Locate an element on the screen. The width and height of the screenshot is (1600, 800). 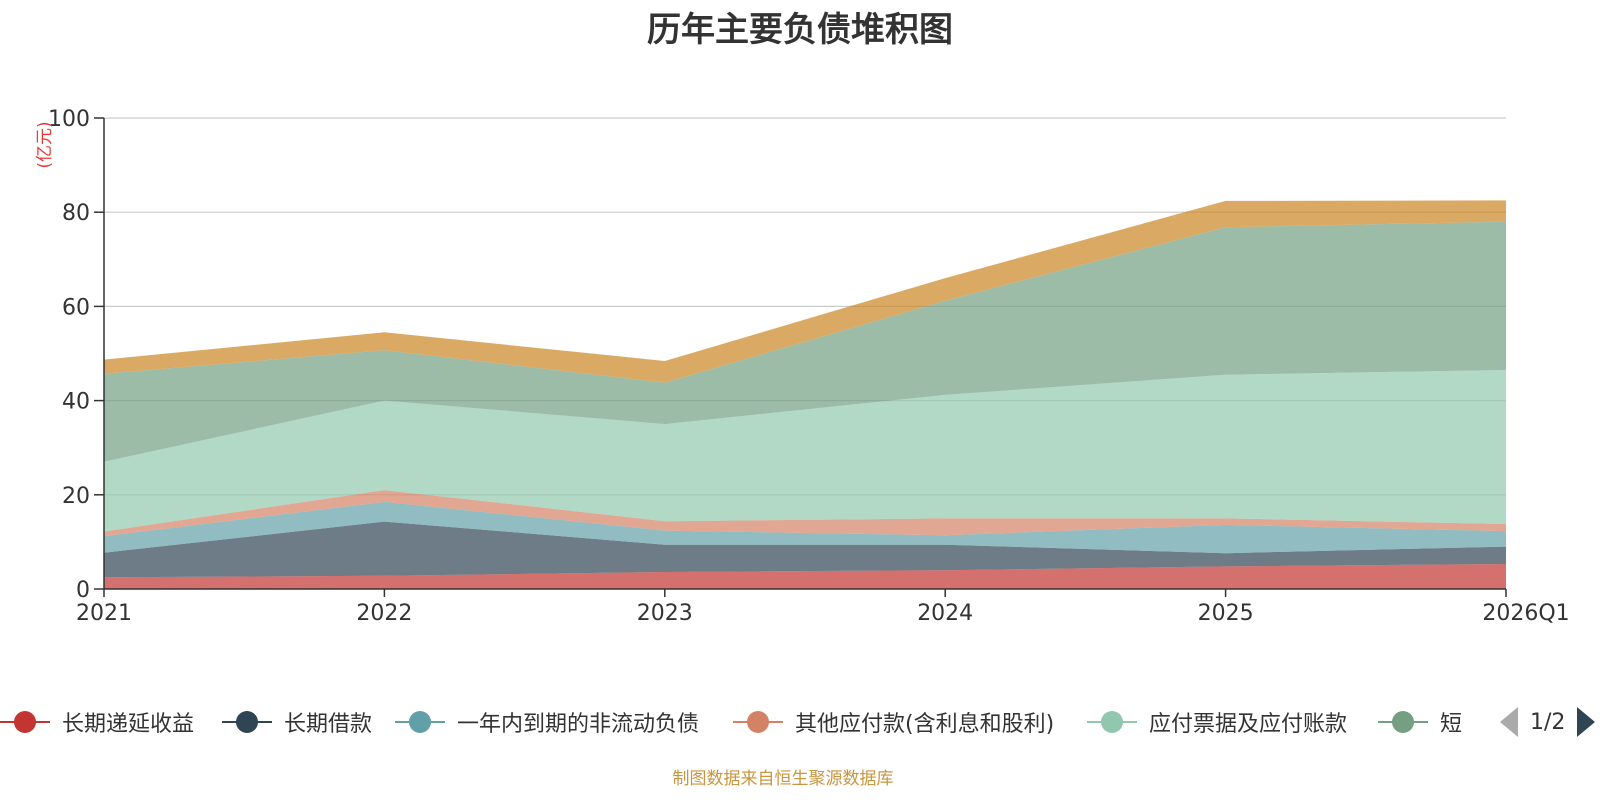
legend-label: 长期借款 is located at coordinates (328, 724).